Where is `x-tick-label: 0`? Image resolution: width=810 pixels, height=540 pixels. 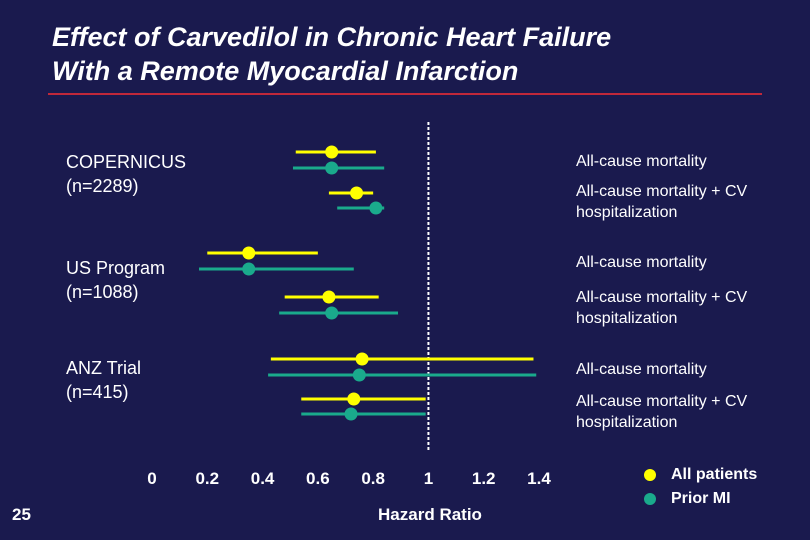 x-tick-label: 0 is located at coordinates (152, 478).